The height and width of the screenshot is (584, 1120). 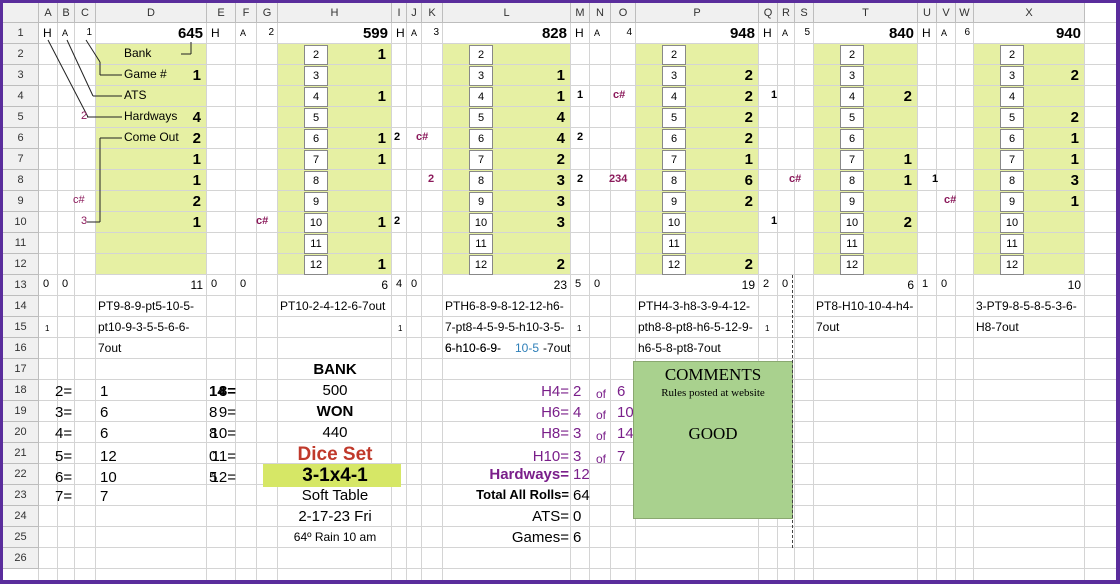 What do you see at coordinates (965, 13) in the screenshot?
I see `column-header: W` at bounding box center [965, 13].